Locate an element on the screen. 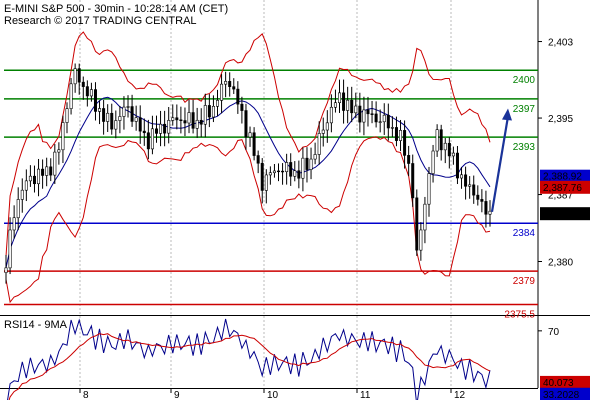 The height and width of the screenshot is (400, 590). y-tick-label: 2,395 is located at coordinates (560, 119).